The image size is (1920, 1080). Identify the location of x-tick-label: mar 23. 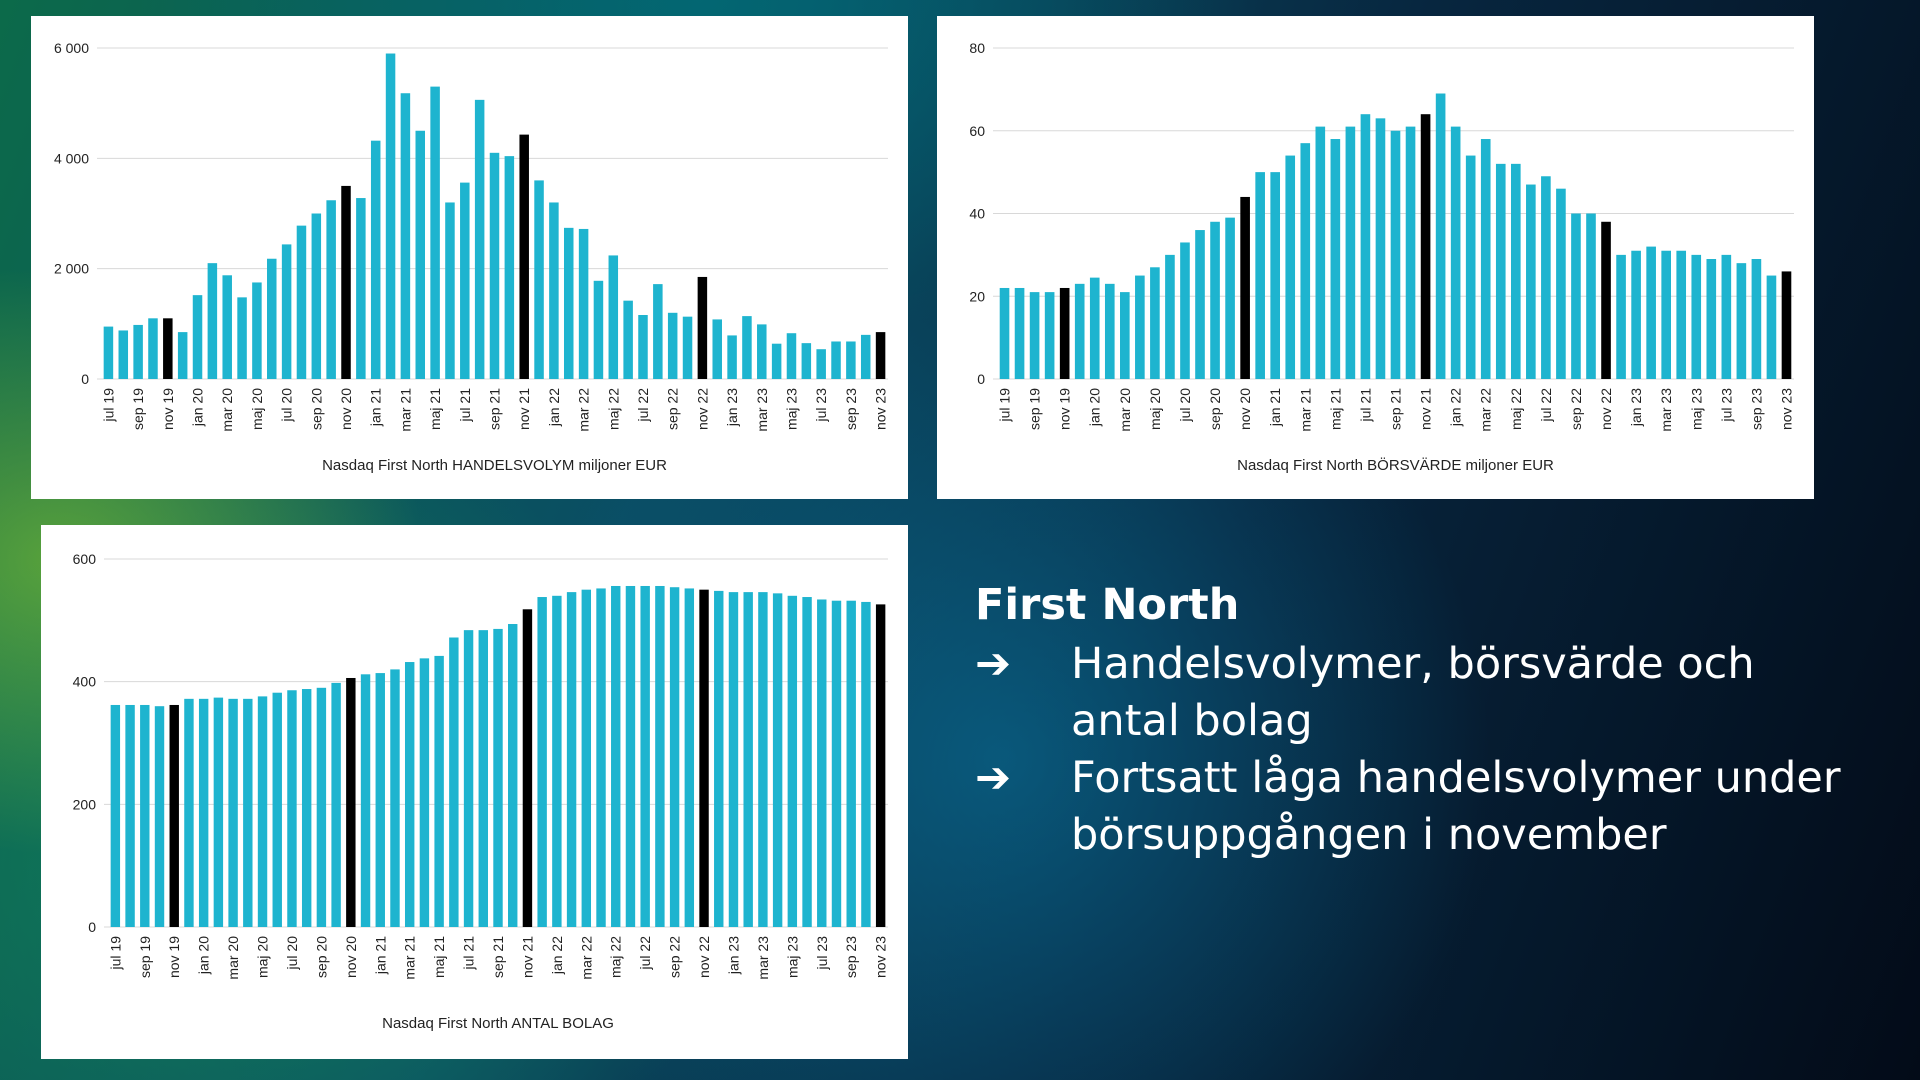
(763, 958).